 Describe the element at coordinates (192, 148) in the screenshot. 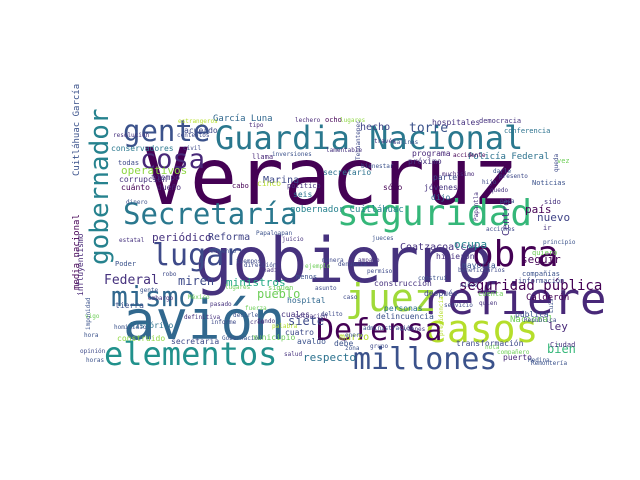

I see `word-civil: civil` at that location.